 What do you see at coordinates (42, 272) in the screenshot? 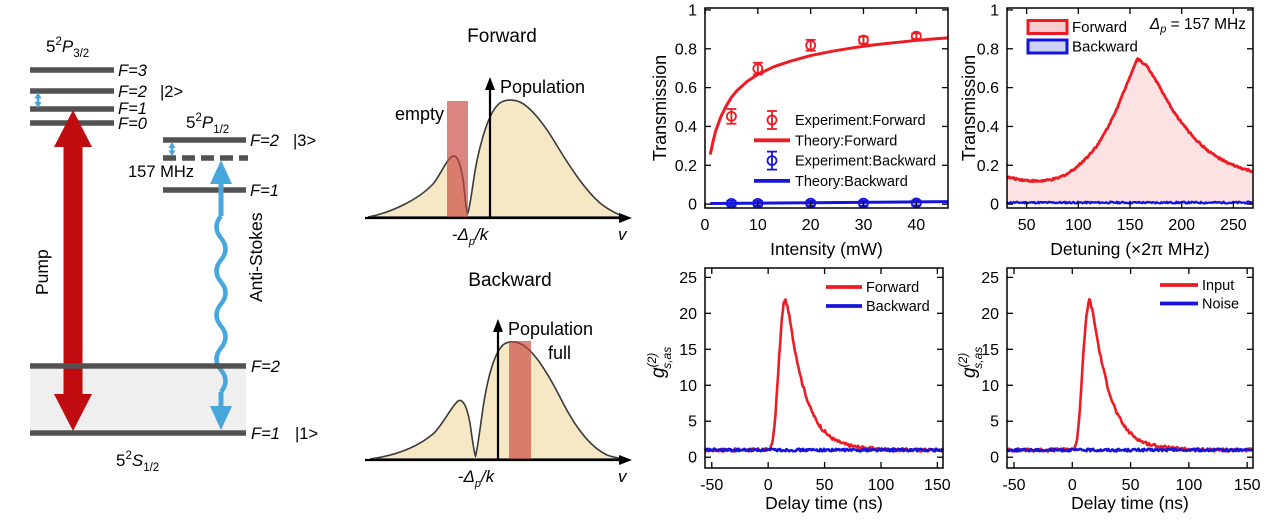
I see `pump-label: Pump` at bounding box center [42, 272].